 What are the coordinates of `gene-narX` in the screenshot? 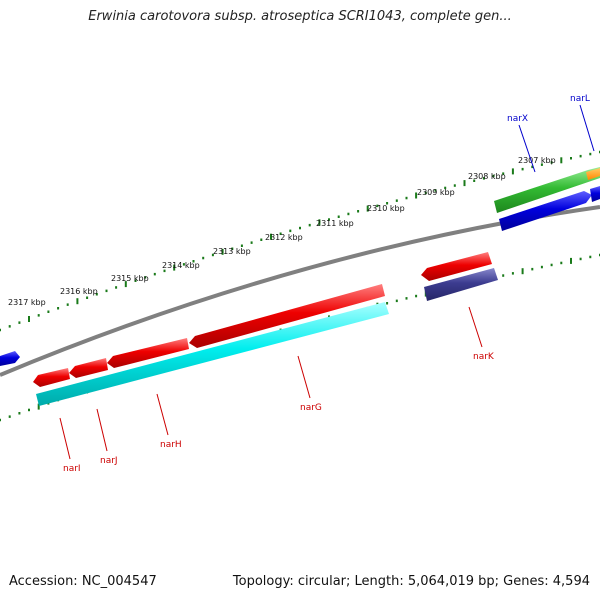 It's located at (547, 190).